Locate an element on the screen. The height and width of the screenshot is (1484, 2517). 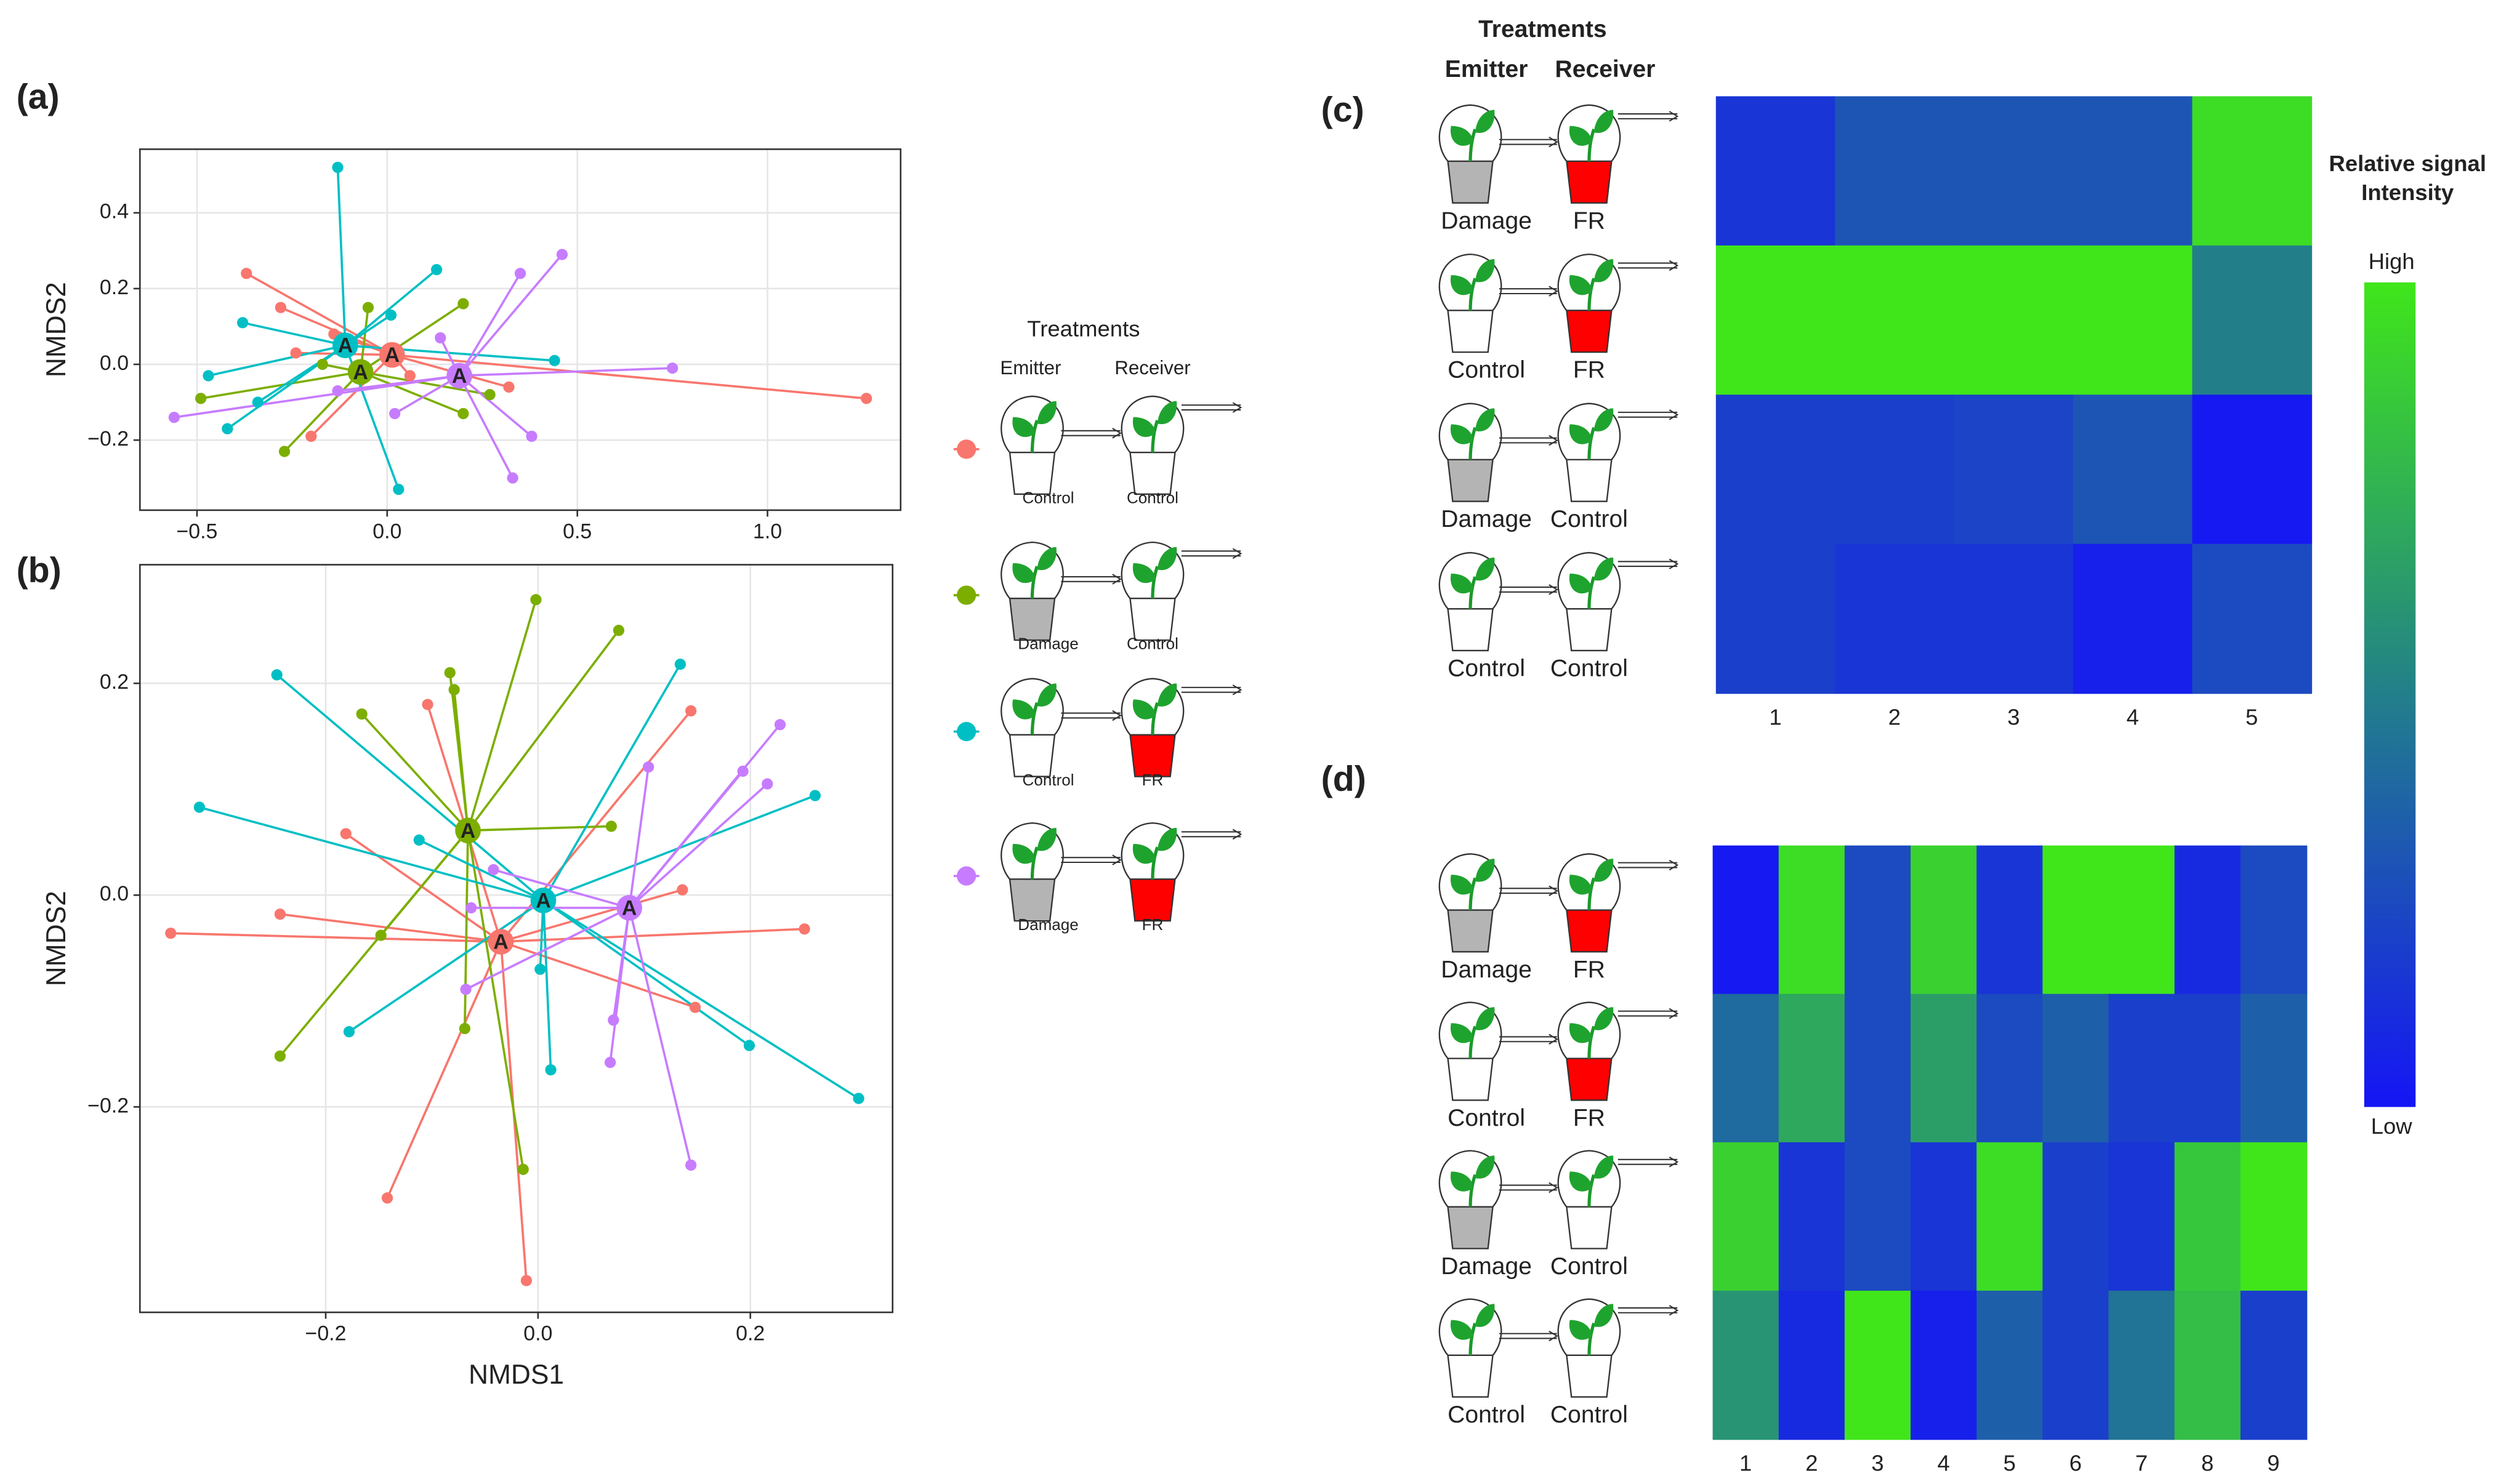
plot-panel is located at coordinates (520, 329).